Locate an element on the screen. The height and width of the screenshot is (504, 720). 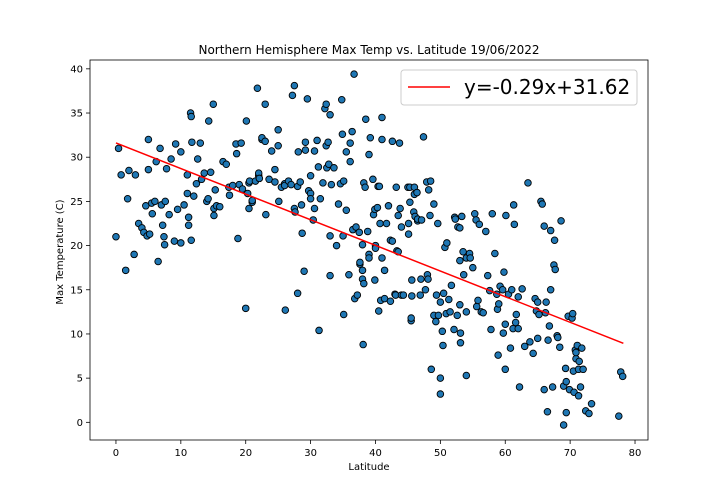
x-tick-label: 70 is located at coordinates (570, 453).